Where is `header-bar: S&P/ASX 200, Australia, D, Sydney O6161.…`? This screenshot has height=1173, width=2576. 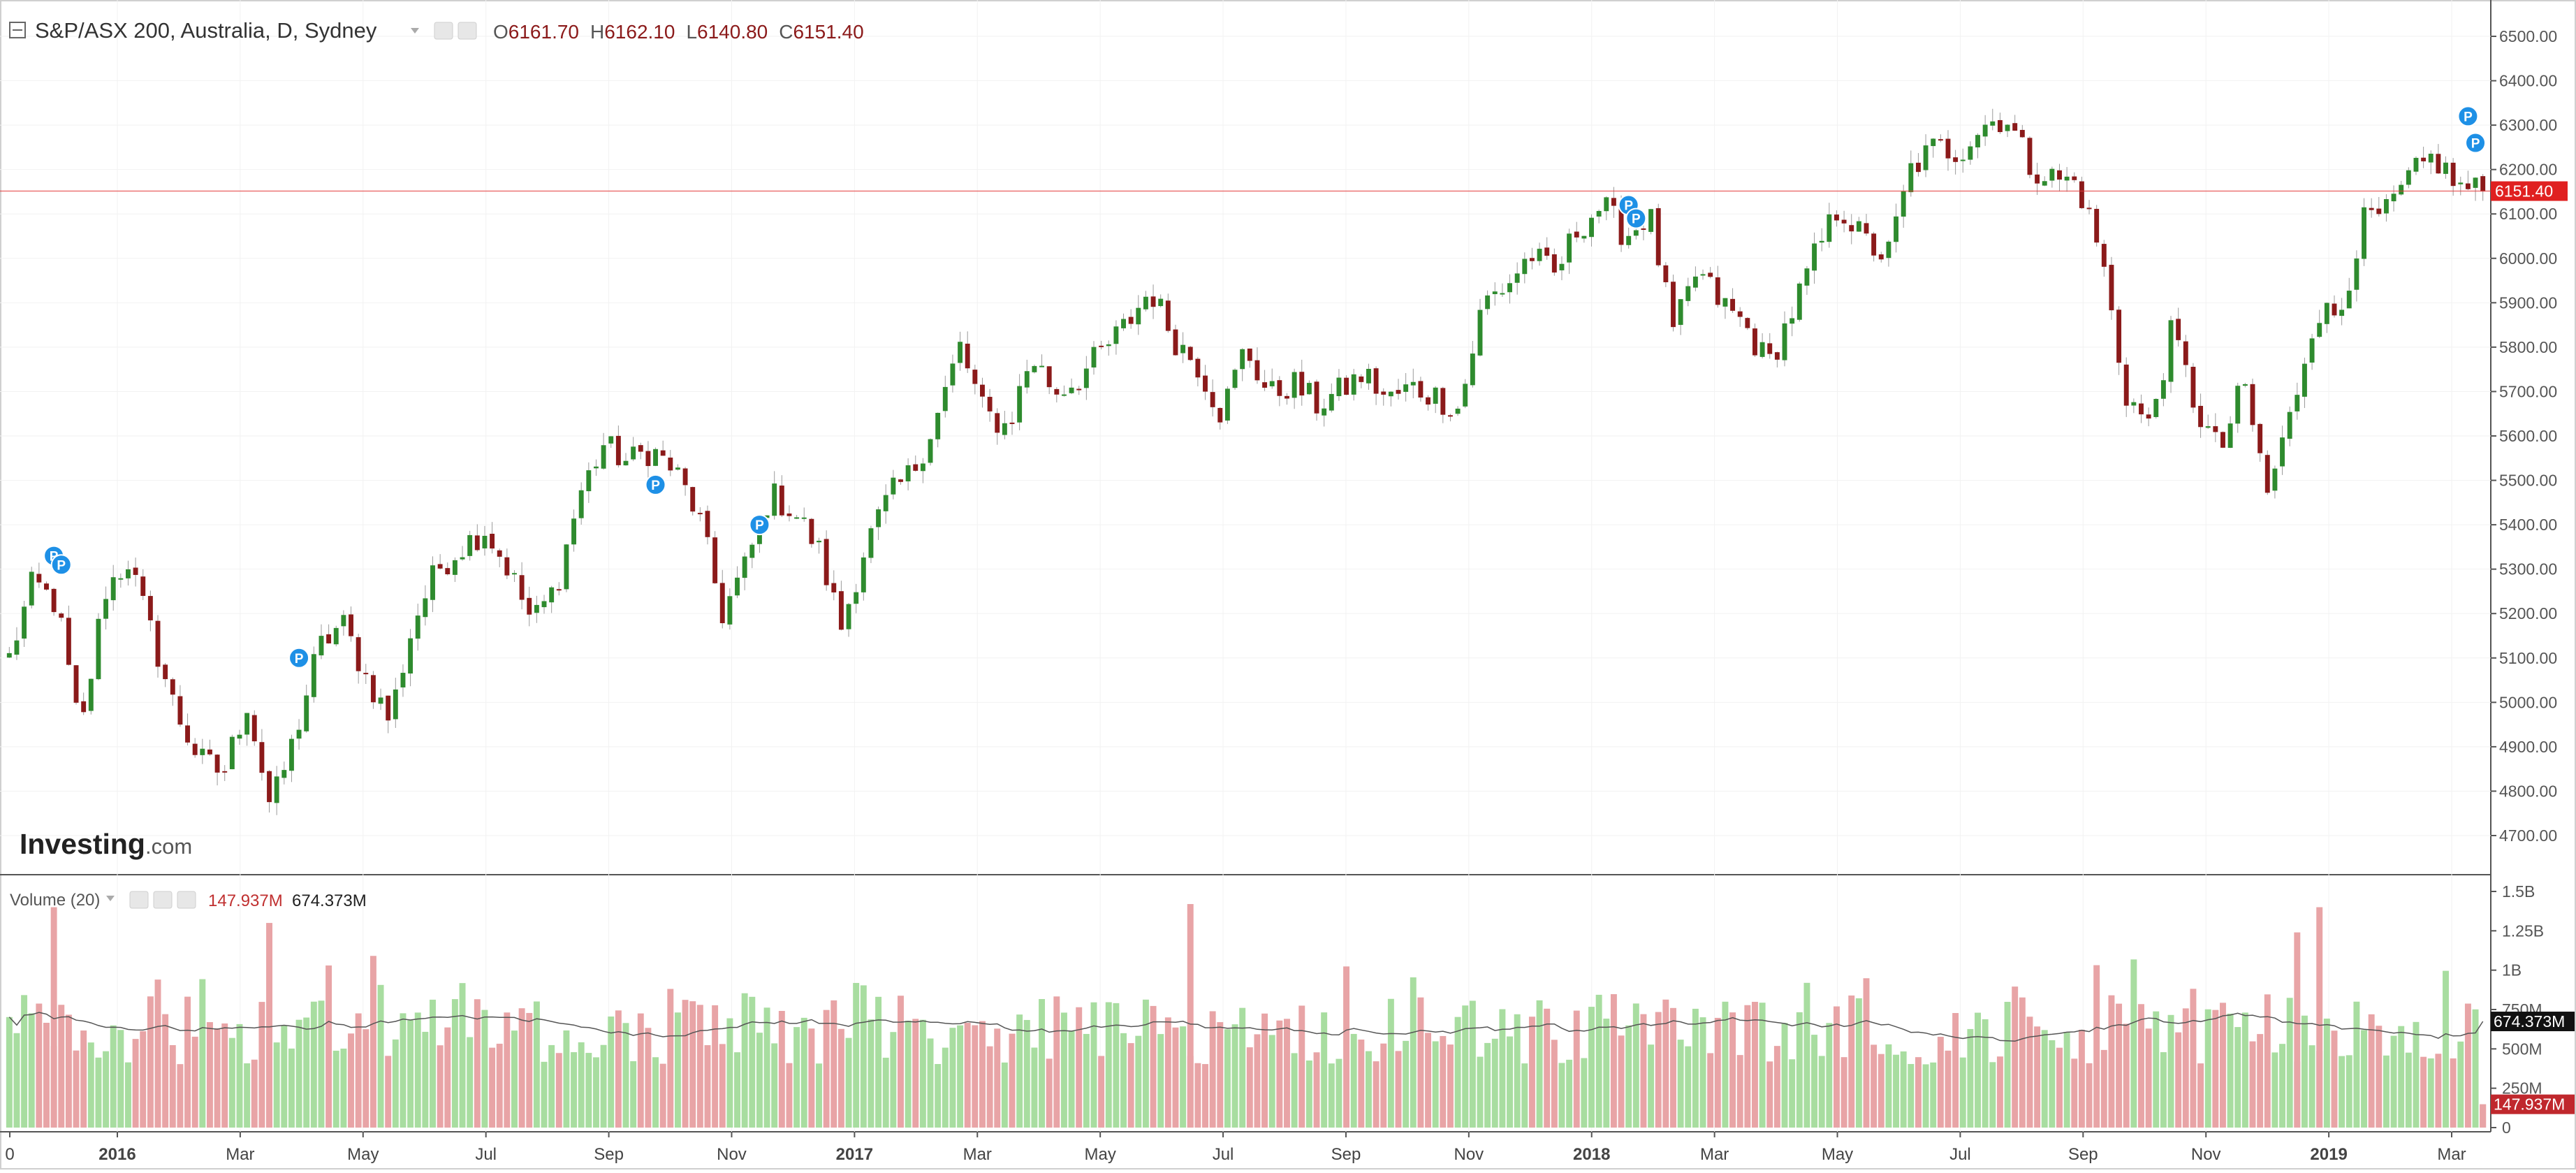 header-bar: S&P/ASX 200, Australia, D, Sydney O6161.… is located at coordinates (436, 30).